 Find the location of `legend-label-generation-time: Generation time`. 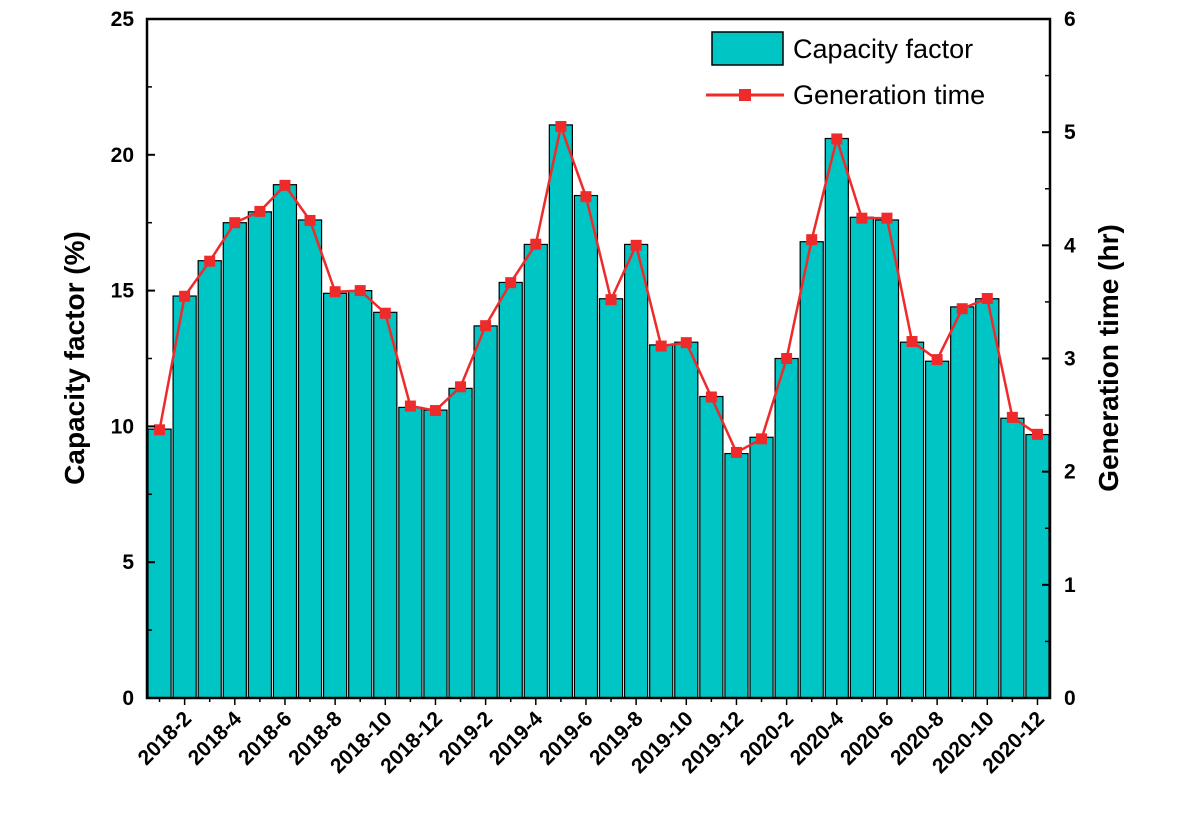

legend-label-generation-time: Generation time is located at coordinates (889, 95).